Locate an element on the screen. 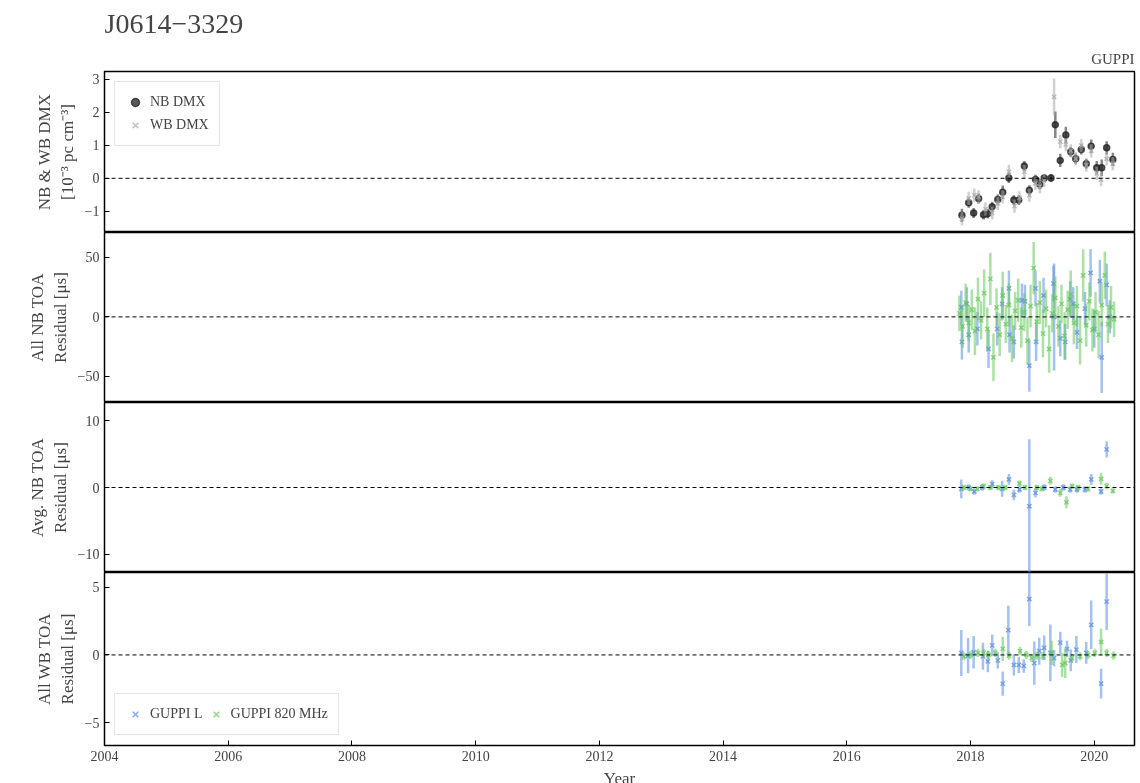 This screenshot has width=1140, height=783. y-tick-label: −50 is located at coordinates (88, 377).